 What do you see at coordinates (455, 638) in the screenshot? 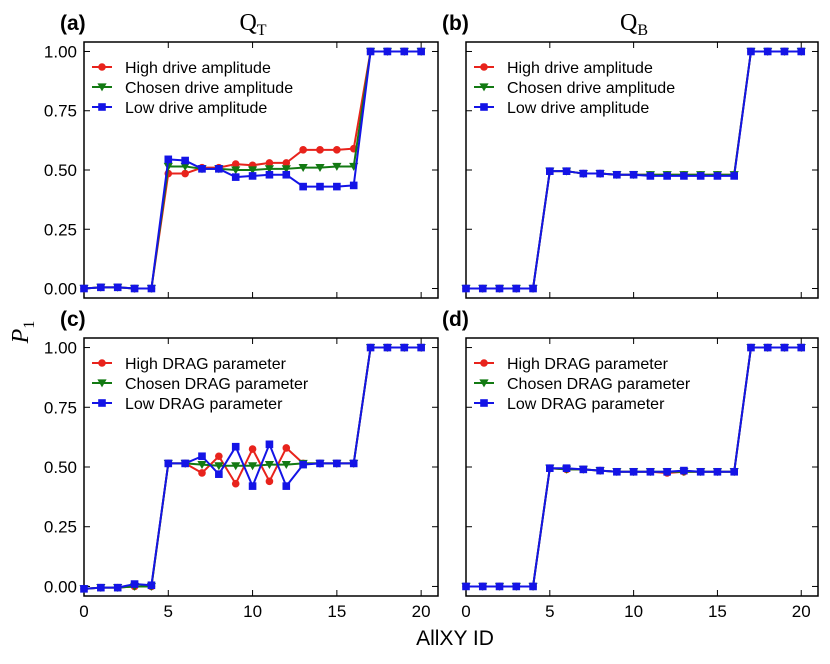
I see `shared-x-axis-label: AllXY ID` at bounding box center [455, 638].